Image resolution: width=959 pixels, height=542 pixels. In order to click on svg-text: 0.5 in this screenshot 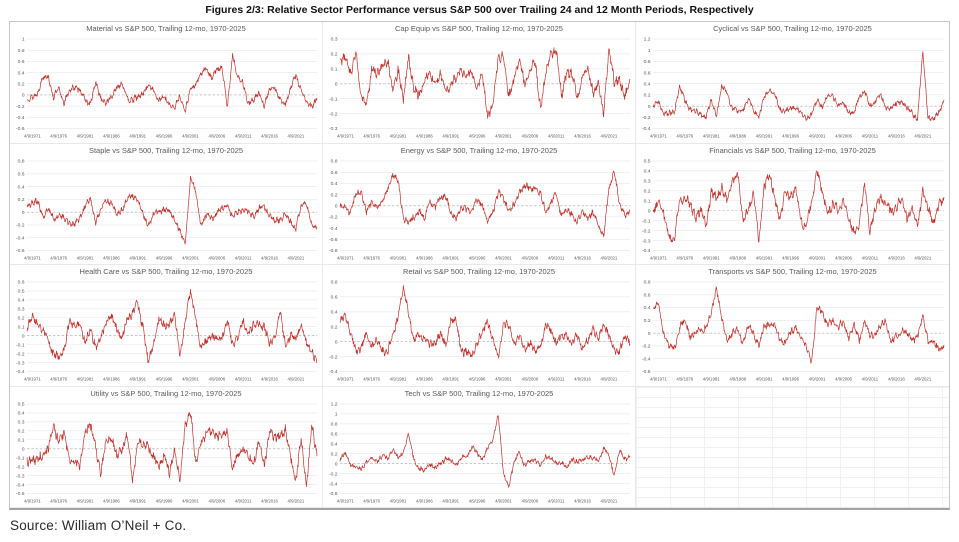, I will do `click(21, 404)`.